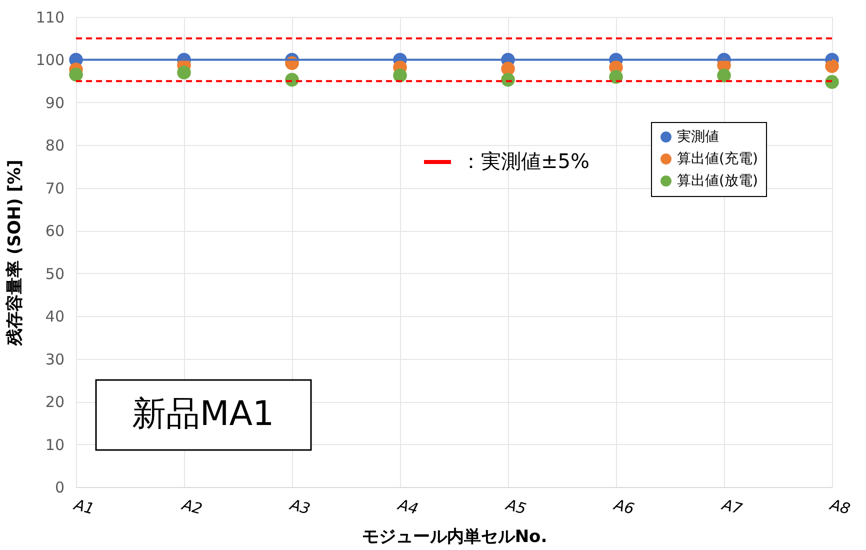 Image resolution: width=866 pixels, height=550 pixels. Describe the element at coordinates (59, 487) in the screenshot. I see `y-tick-label: 0` at that location.